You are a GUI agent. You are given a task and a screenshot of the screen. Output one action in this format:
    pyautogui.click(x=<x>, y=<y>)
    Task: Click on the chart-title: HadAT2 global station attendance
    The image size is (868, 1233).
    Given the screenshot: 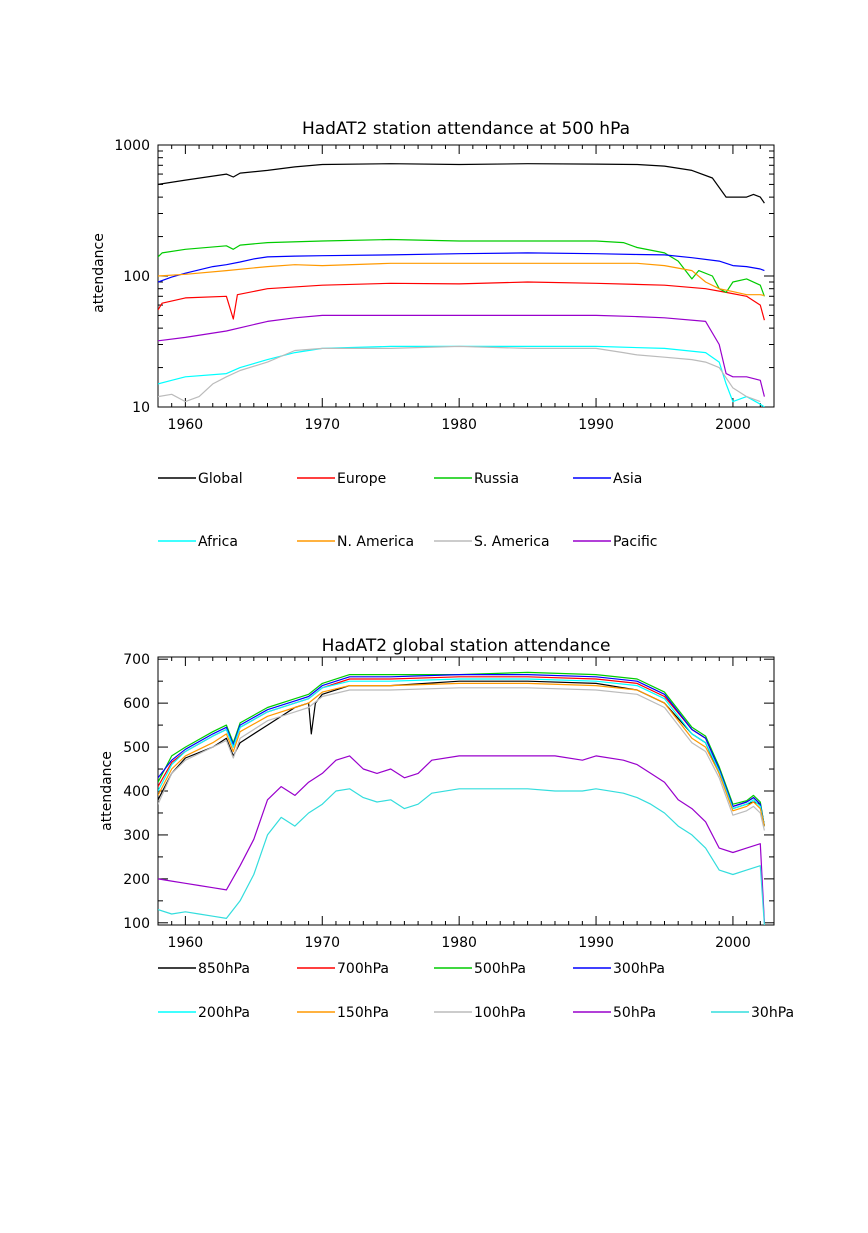 What is the action you would take?
    pyautogui.click(x=466, y=646)
    